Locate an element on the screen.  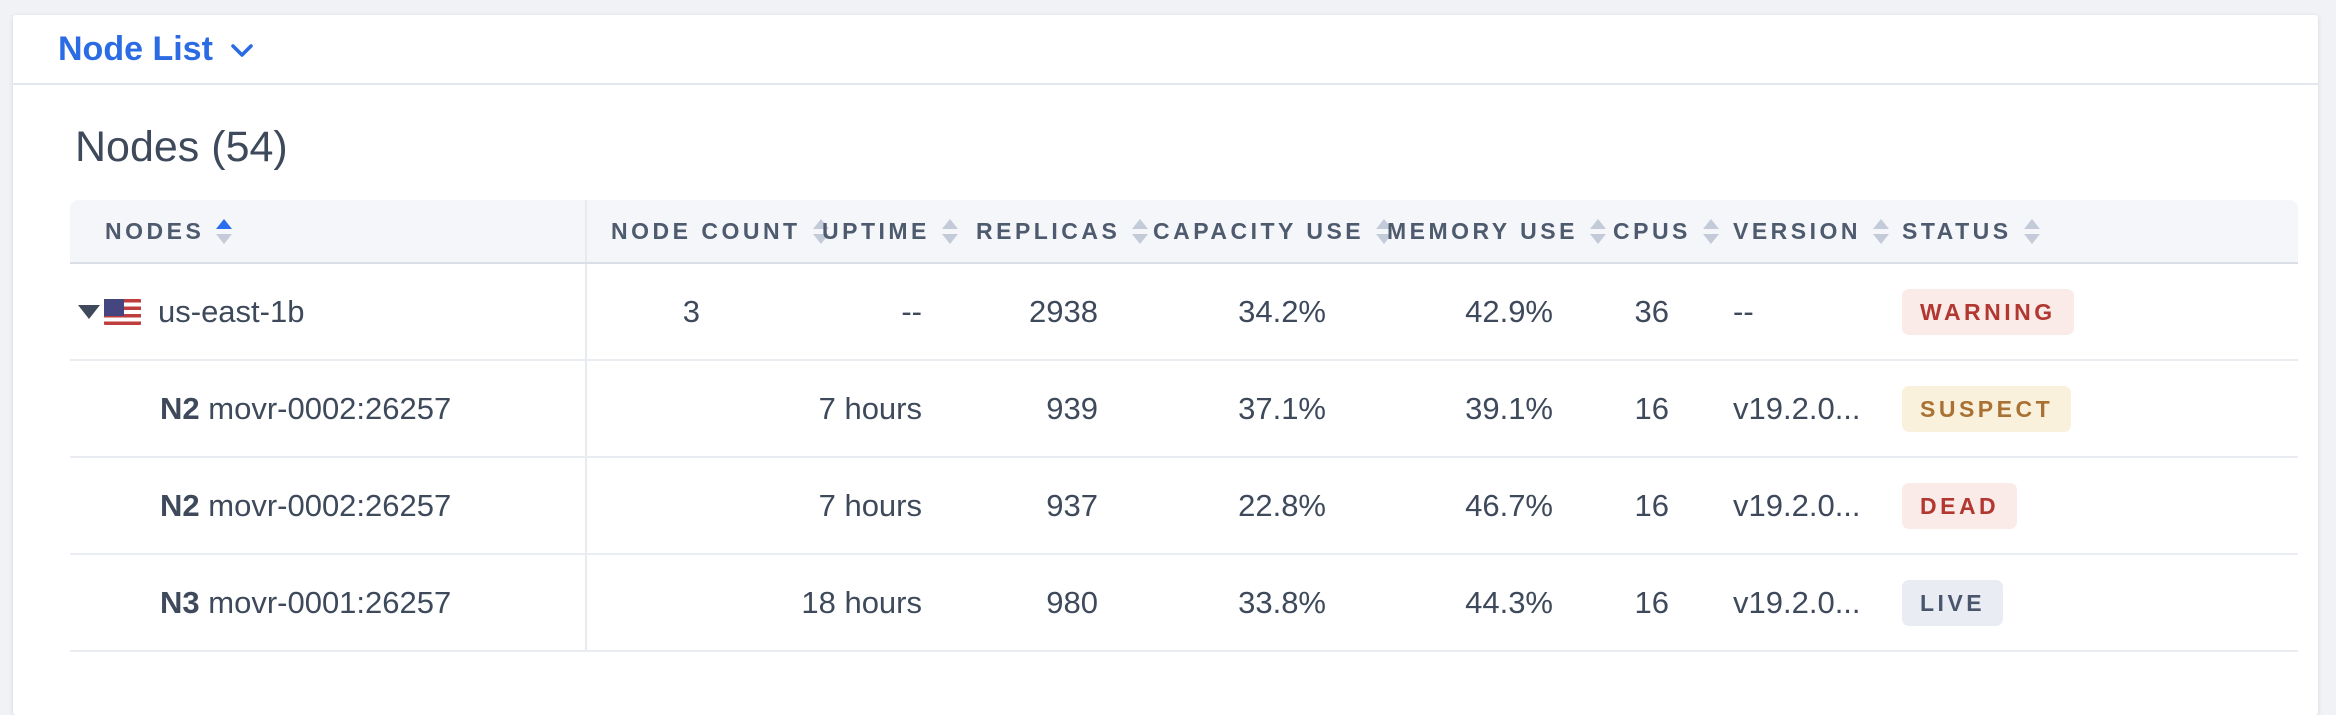
cell-cpus: 16 is located at coordinates (1642, 505).